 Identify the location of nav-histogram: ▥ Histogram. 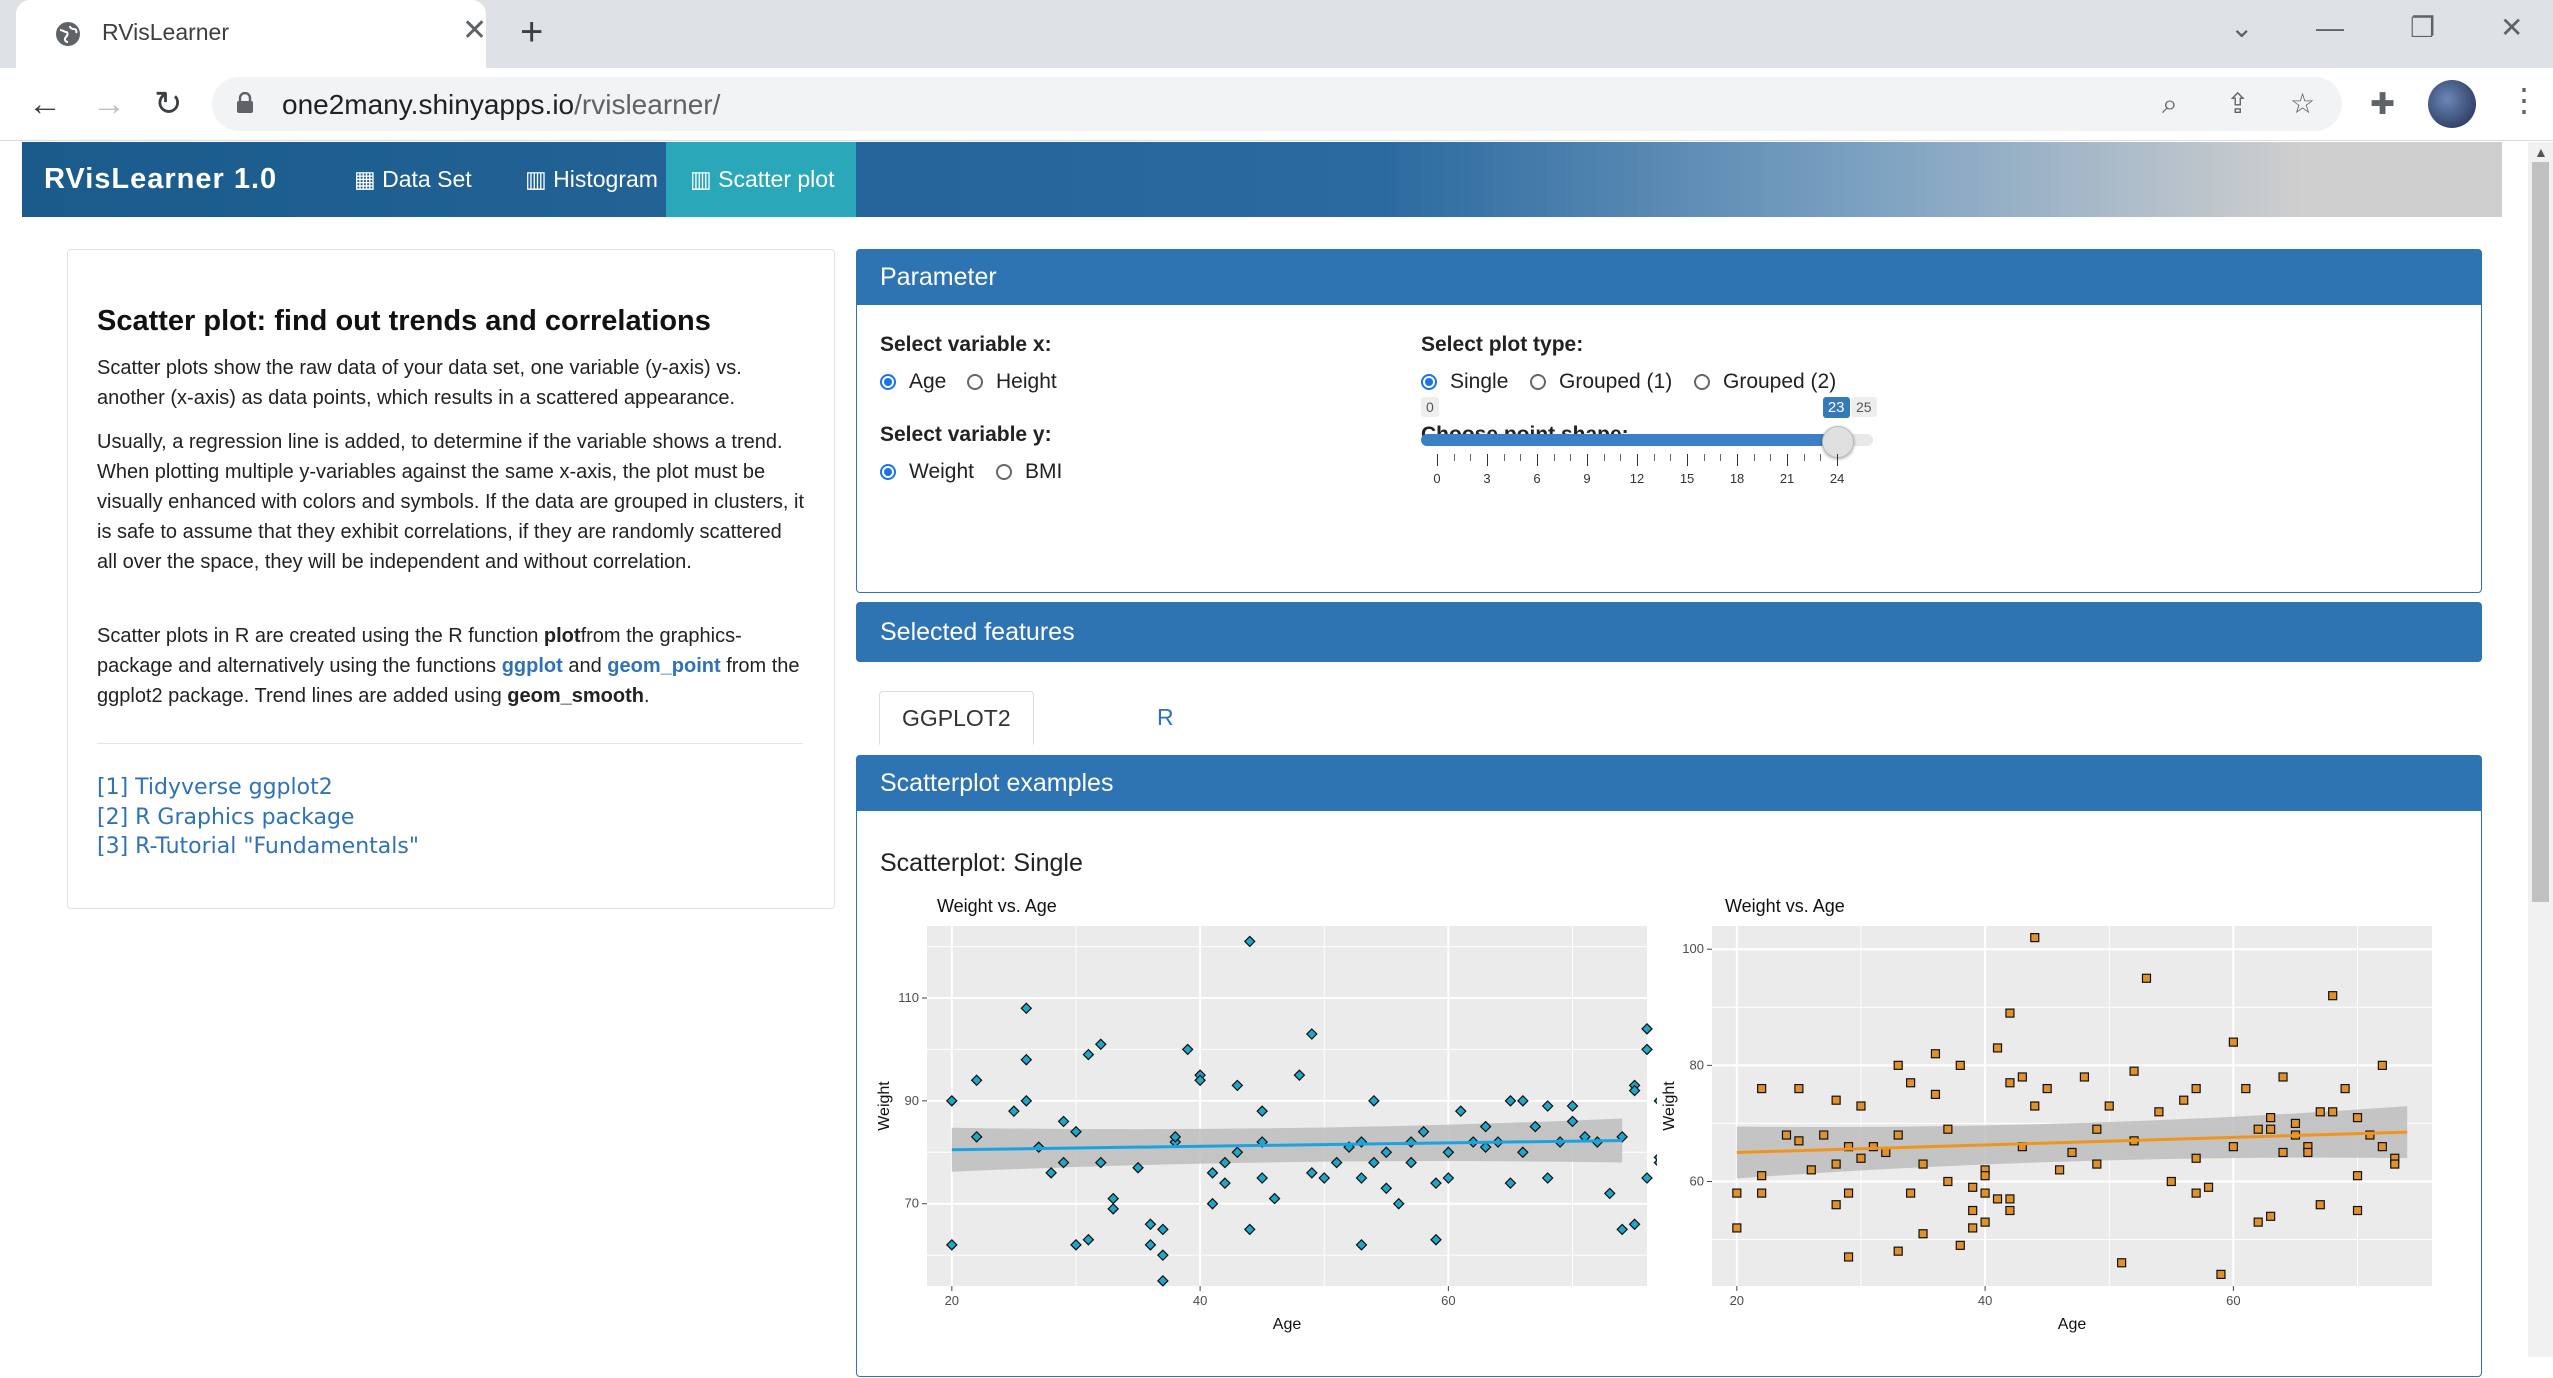
(591, 179).